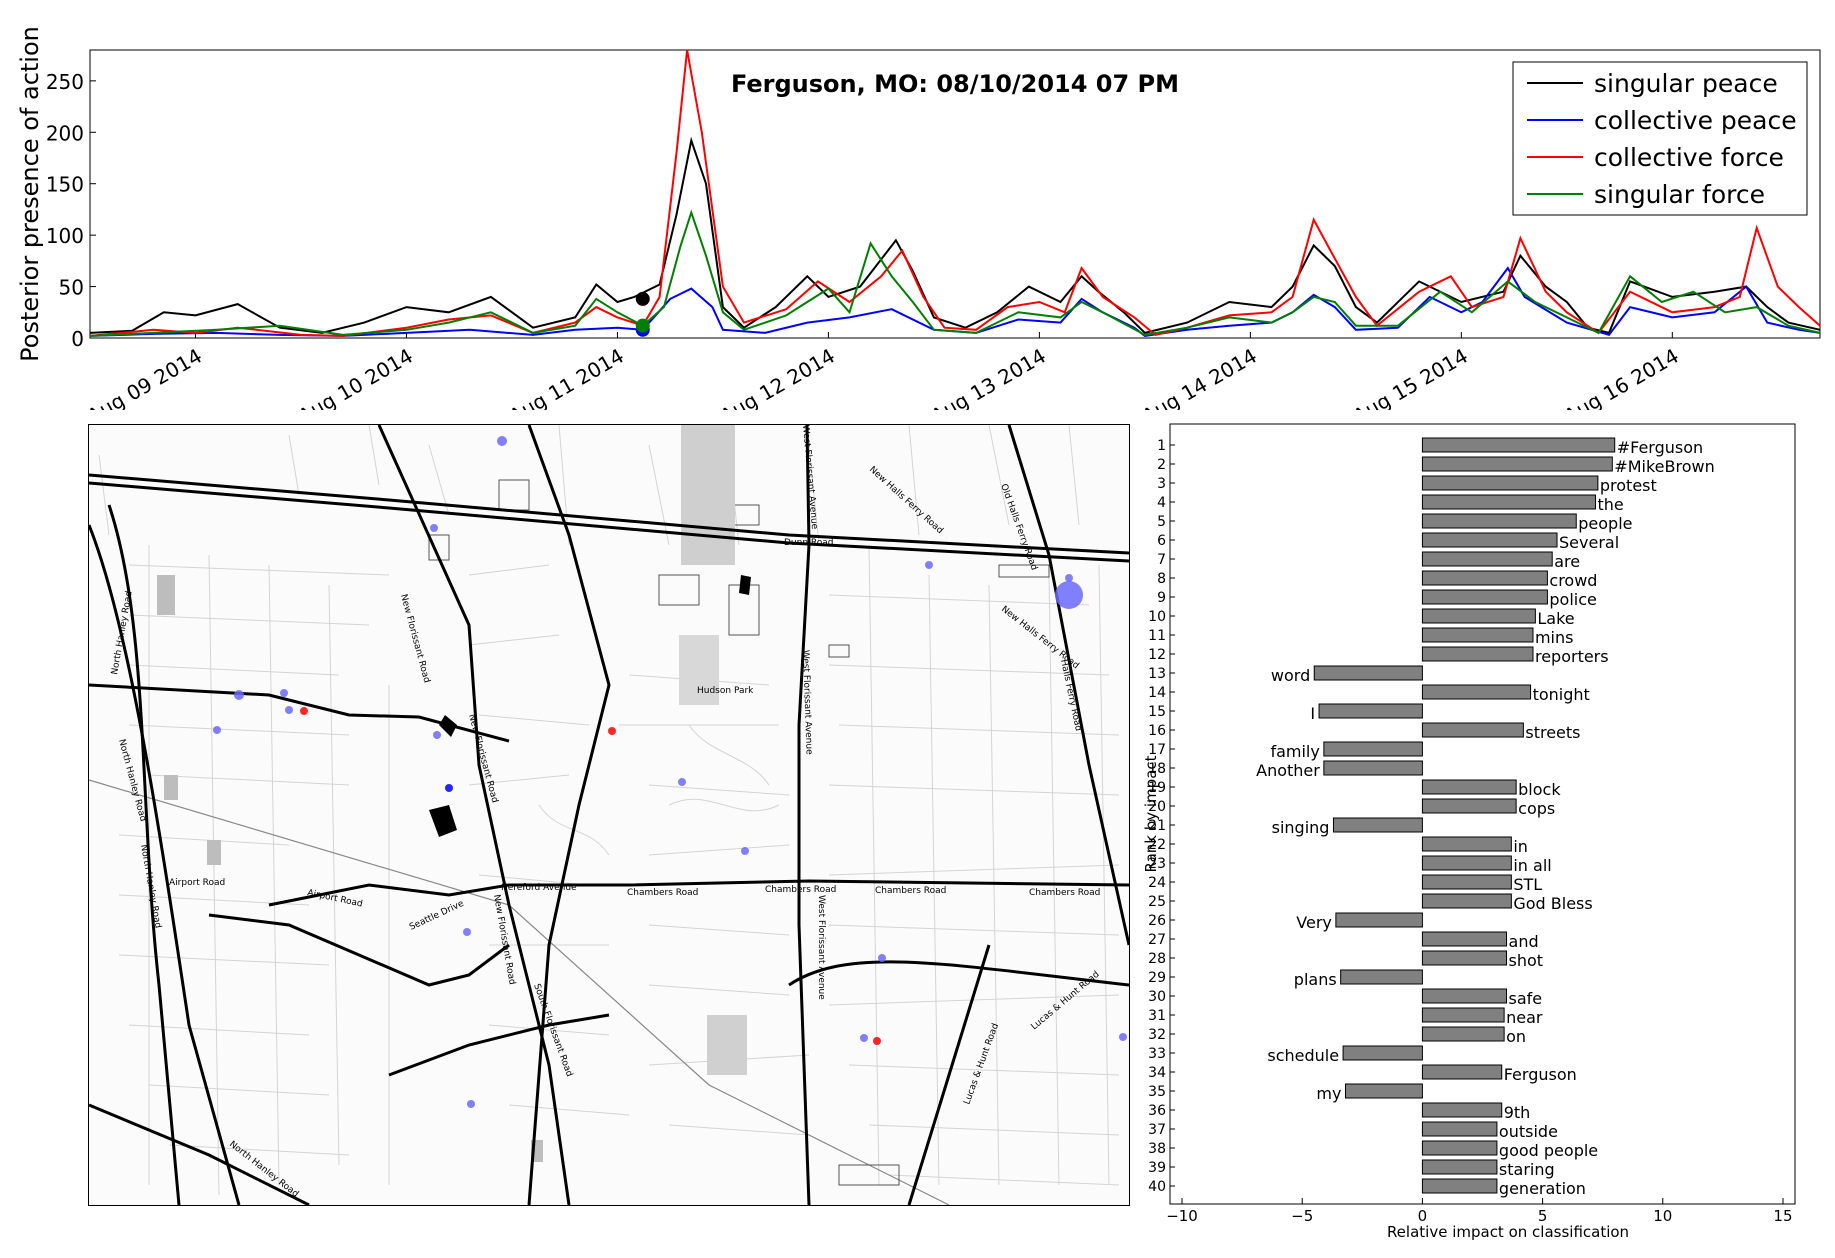 This screenshot has height=1258, width=1835. Describe the element at coordinates (150, 886) in the screenshot. I see `road-label: North Hanley Road` at that location.